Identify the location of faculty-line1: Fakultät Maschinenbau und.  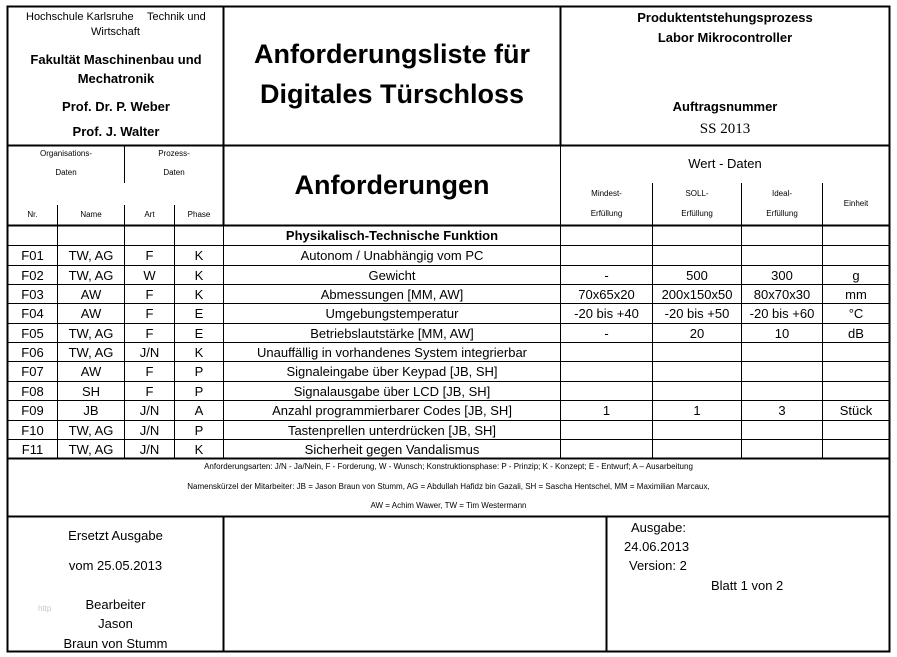
(116, 59).